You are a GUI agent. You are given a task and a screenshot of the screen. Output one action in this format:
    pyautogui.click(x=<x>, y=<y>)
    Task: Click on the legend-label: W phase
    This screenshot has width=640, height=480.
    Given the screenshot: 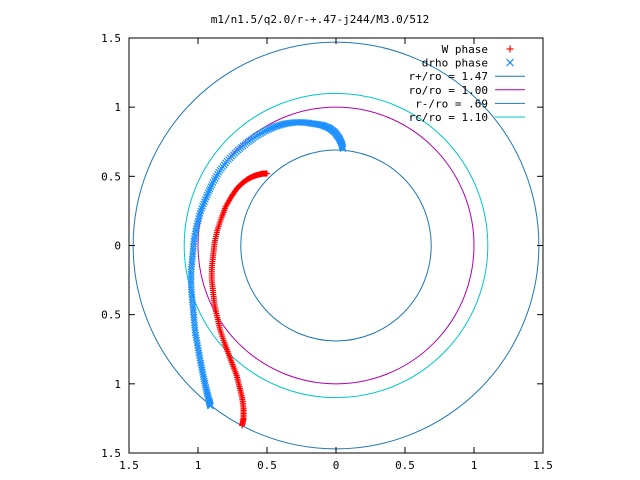 What is the action you would take?
    pyautogui.click(x=465, y=49)
    